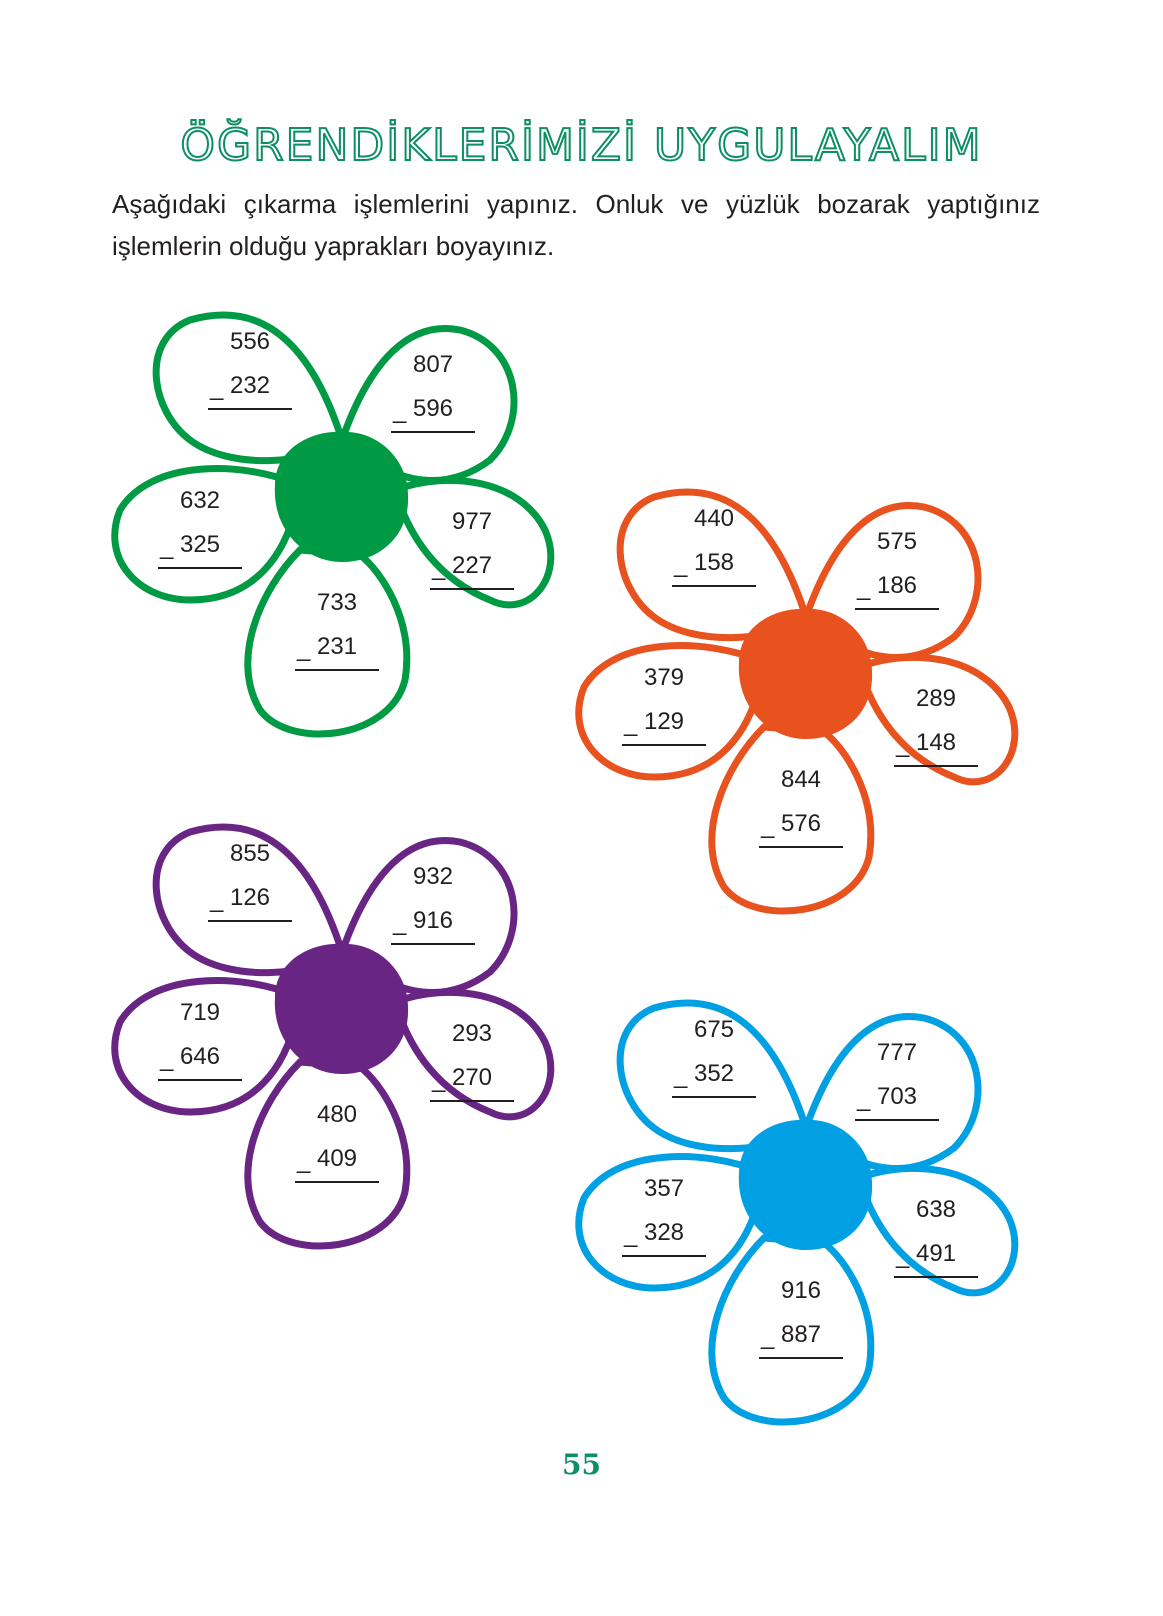 The image size is (1163, 1616). I want to click on minuend: 675, so click(714, 1029).